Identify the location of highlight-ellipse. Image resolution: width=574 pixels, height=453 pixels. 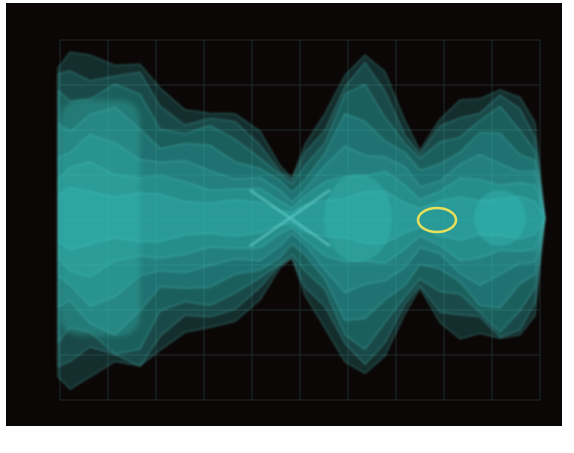
(437, 220).